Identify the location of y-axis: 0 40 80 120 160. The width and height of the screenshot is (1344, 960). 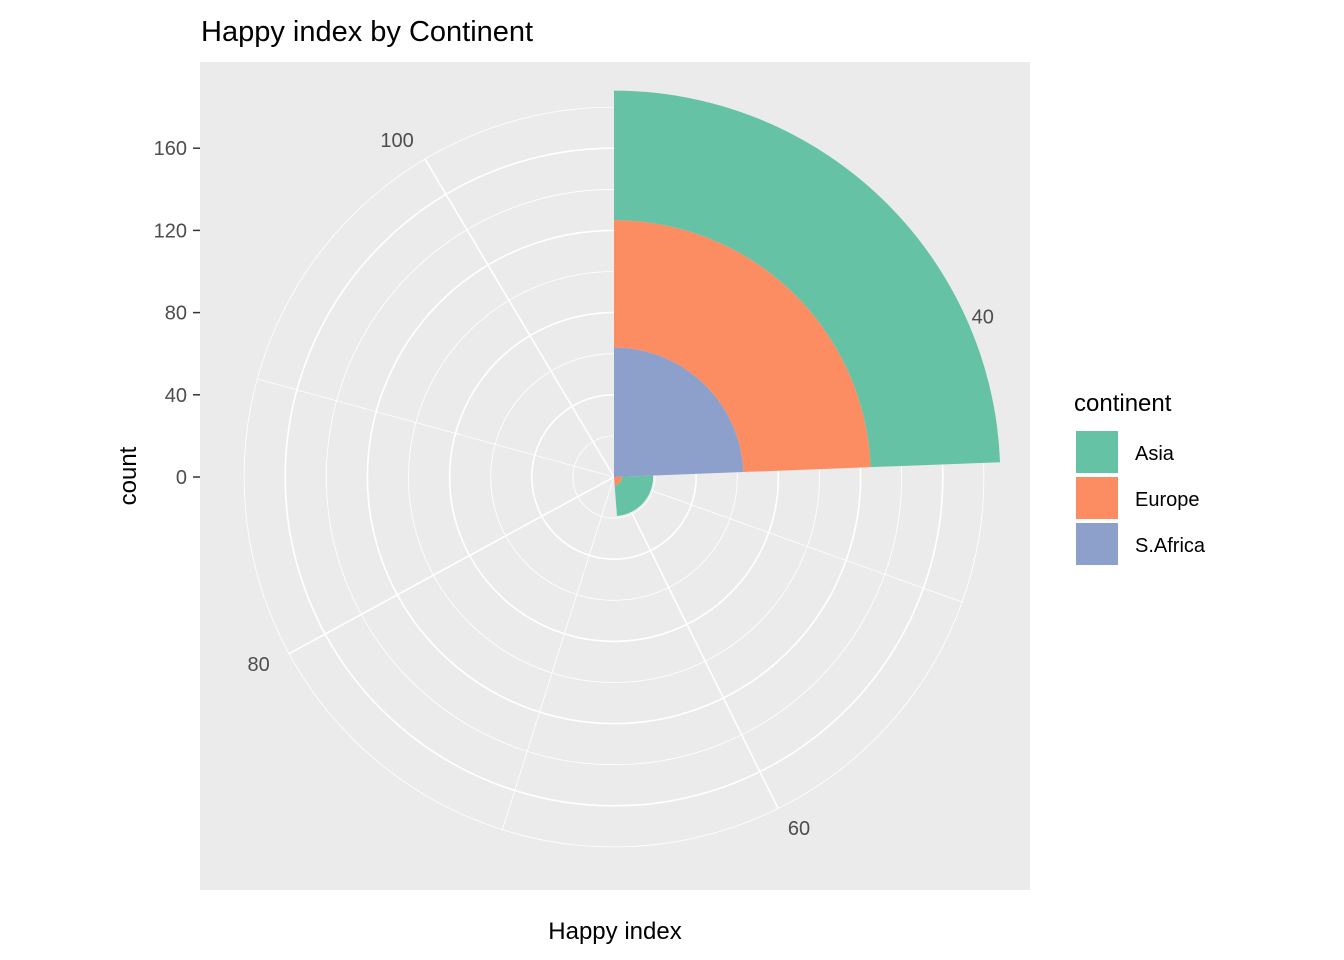
(177, 313).